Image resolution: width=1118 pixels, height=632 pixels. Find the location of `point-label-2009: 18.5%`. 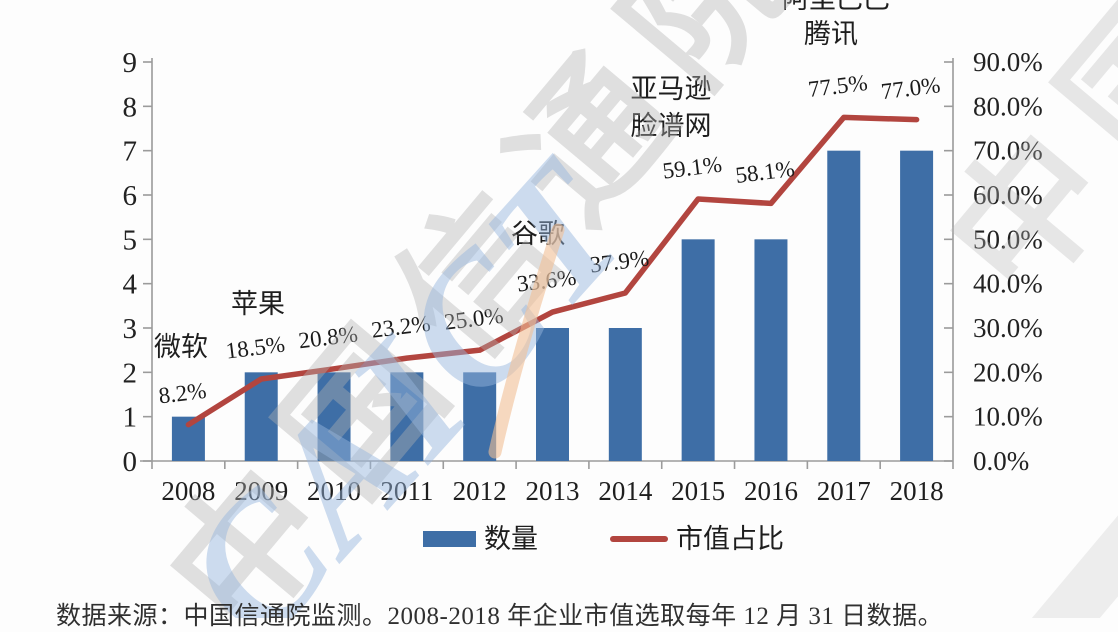

point-label-2009: 18.5% is located at coordinates (255, 348).